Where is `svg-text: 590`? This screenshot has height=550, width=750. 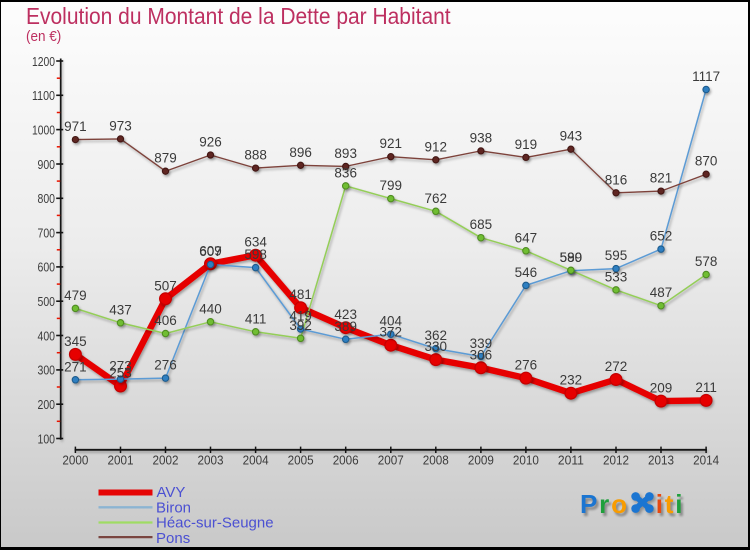 svg-text: 590 is located at coordinates (571, 257).